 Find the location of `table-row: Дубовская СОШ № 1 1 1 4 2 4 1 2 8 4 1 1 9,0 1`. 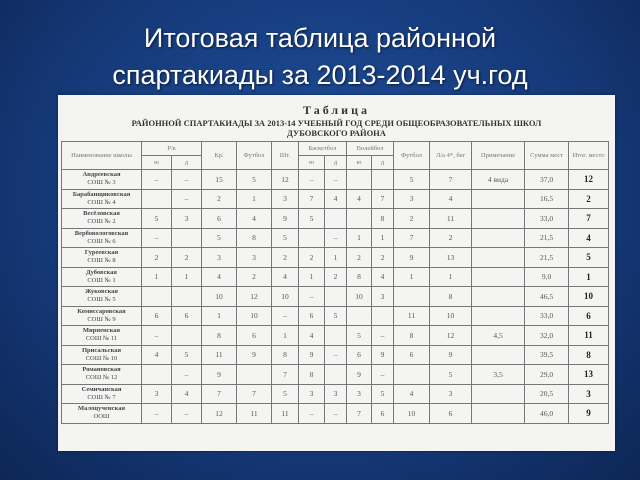

table-row: Дубовская СОШ № 1 1 1 4 2 4 1 2 8 4 1 1 9,0 1 is located at coordinates (335, 276).